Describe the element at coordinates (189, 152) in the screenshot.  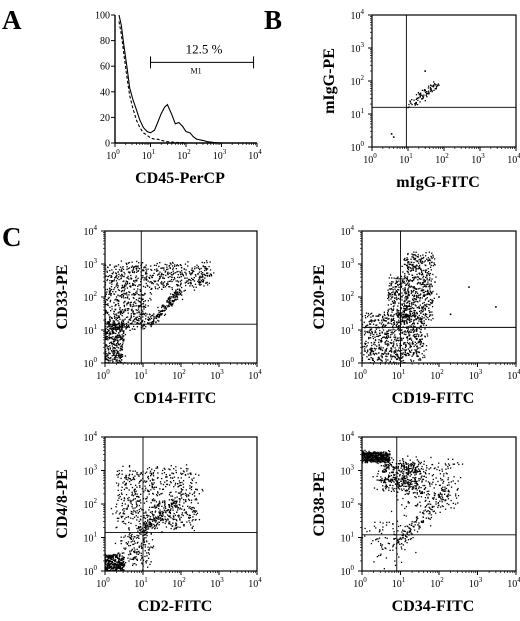
I see `x-tick-exponent: 2` at that location.